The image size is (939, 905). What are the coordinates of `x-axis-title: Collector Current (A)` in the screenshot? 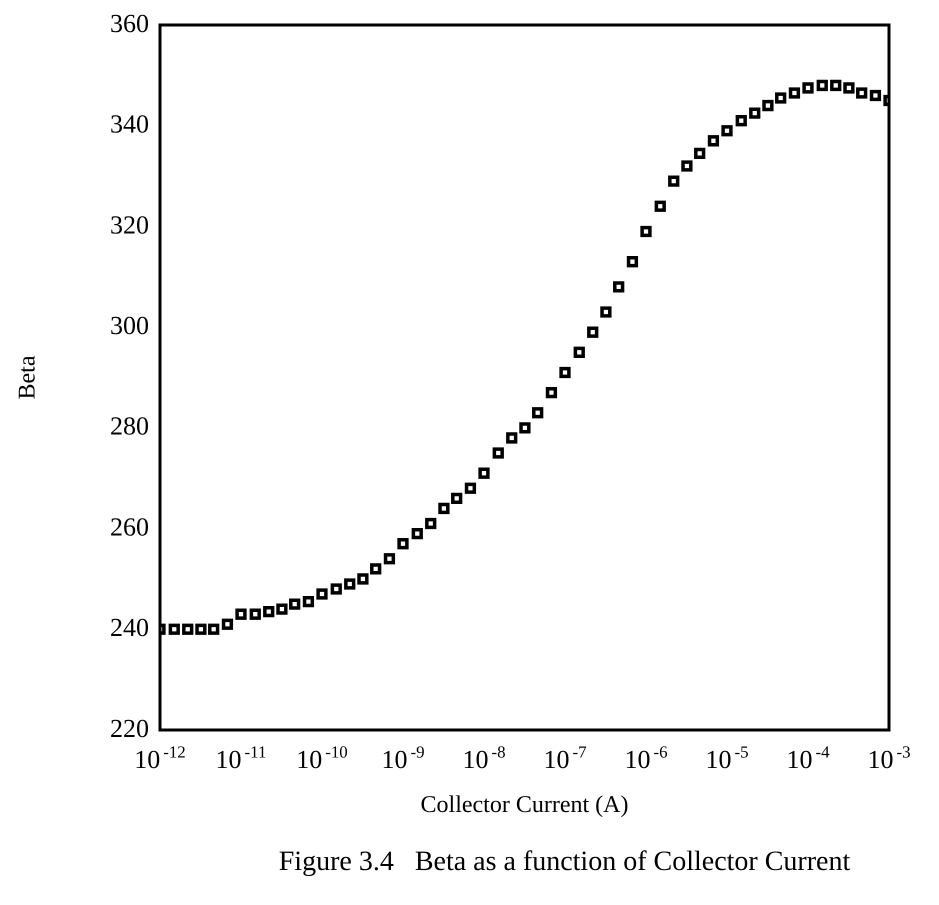 It's located at (524, 805).